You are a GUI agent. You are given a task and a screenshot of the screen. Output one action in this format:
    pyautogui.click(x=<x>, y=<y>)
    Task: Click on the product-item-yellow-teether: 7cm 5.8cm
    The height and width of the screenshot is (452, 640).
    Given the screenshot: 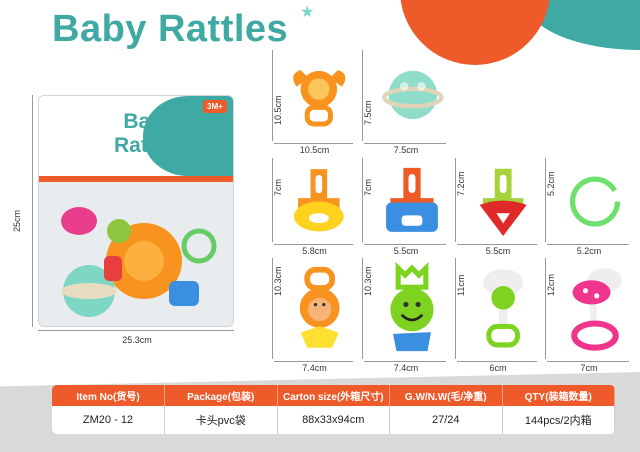 What is the action you would take?
    pyautogui.click(x=314, y=208)
    